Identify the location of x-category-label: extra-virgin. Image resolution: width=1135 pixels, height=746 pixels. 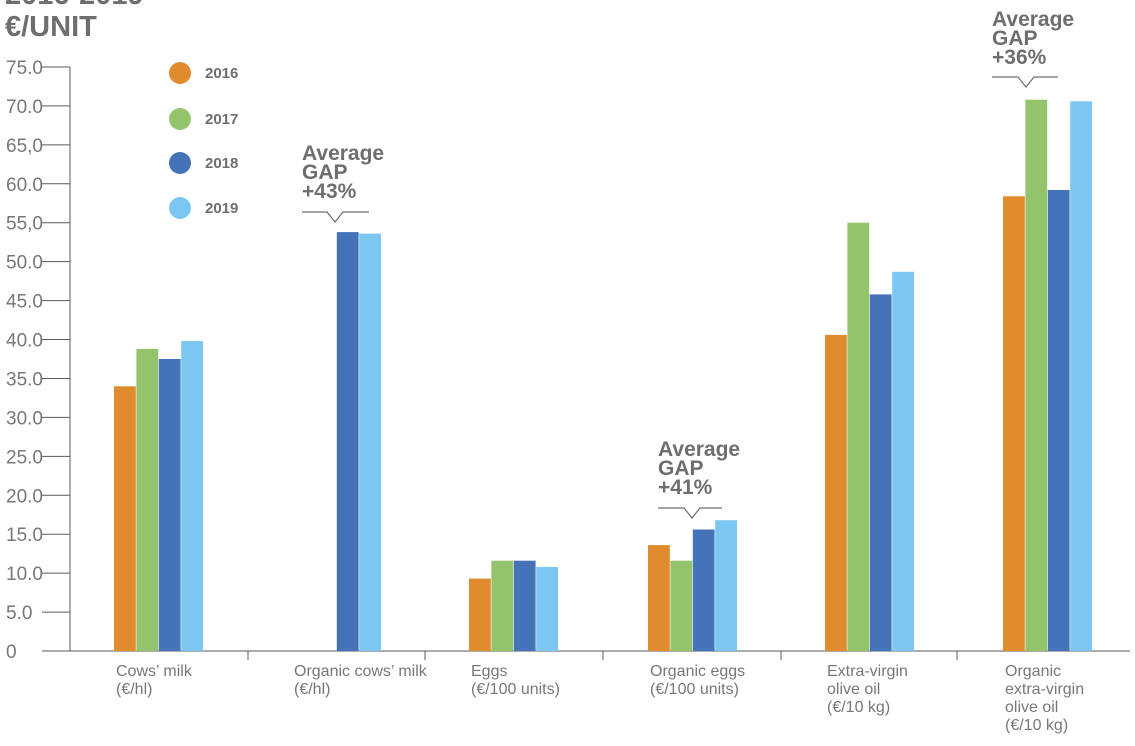
(1044, 689).